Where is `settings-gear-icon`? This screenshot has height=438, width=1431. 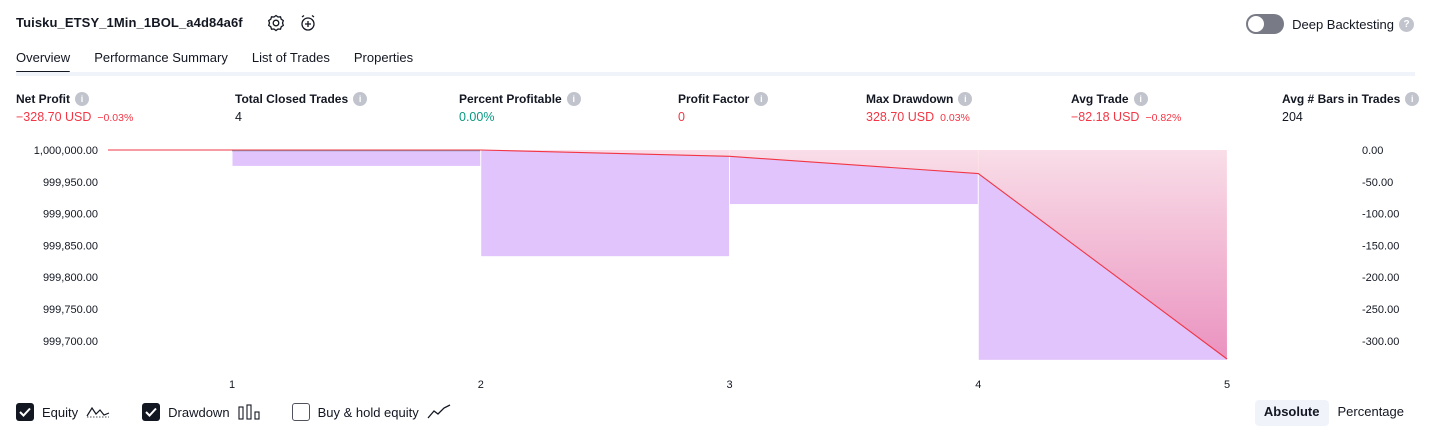 settings-gear-icon is located at coordinates (276, 23).